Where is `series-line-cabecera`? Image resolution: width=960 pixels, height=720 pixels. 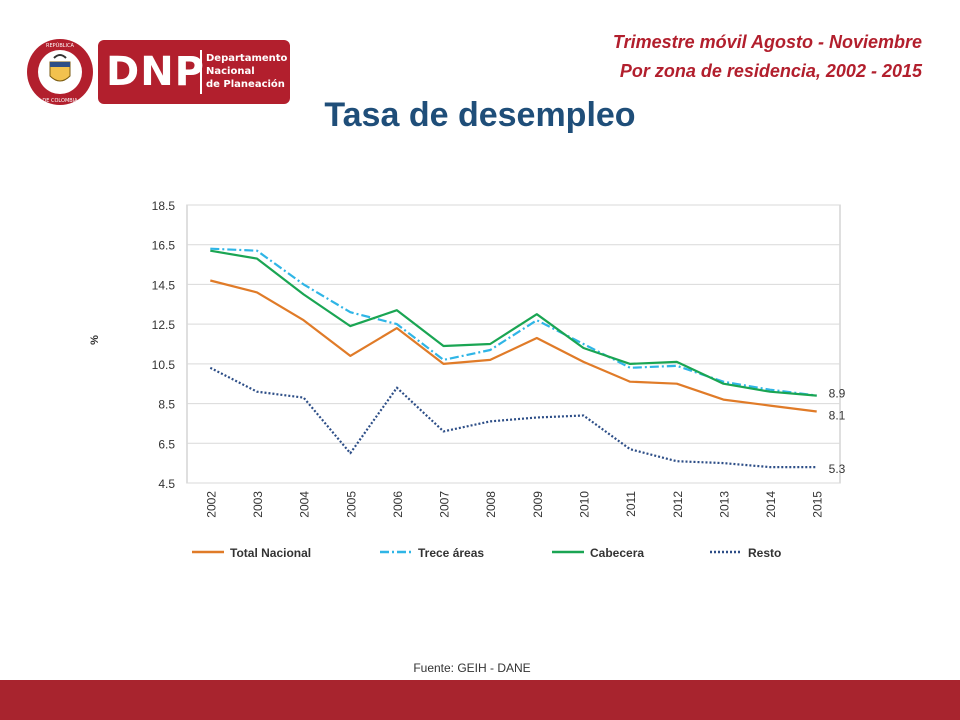 series-line-cabecera is located at coordinates (513, 323).